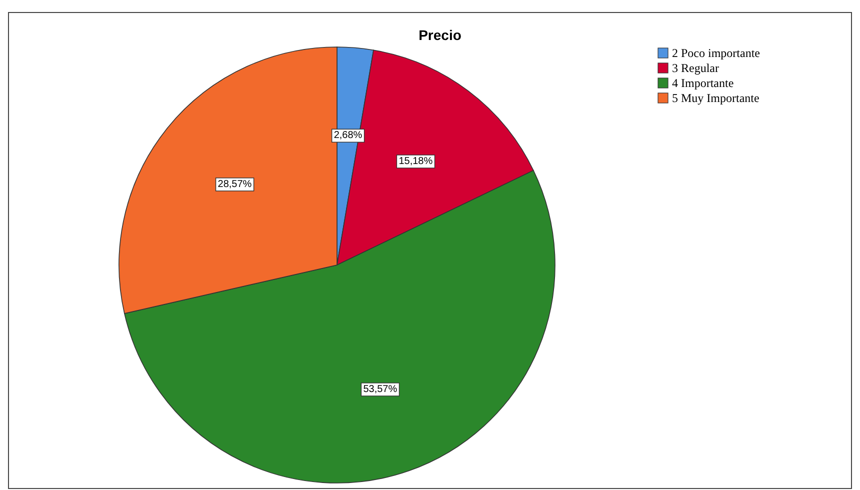  What do you see at coordinates (348, 136) in the screenshot?
I see `data-label: 2,68%` at bounding box center [348, 136].